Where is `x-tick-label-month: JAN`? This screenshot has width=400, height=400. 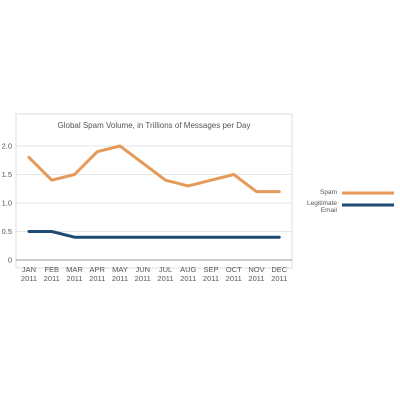
x-tick-label-month: JAN is located at coordinates (29, 269).